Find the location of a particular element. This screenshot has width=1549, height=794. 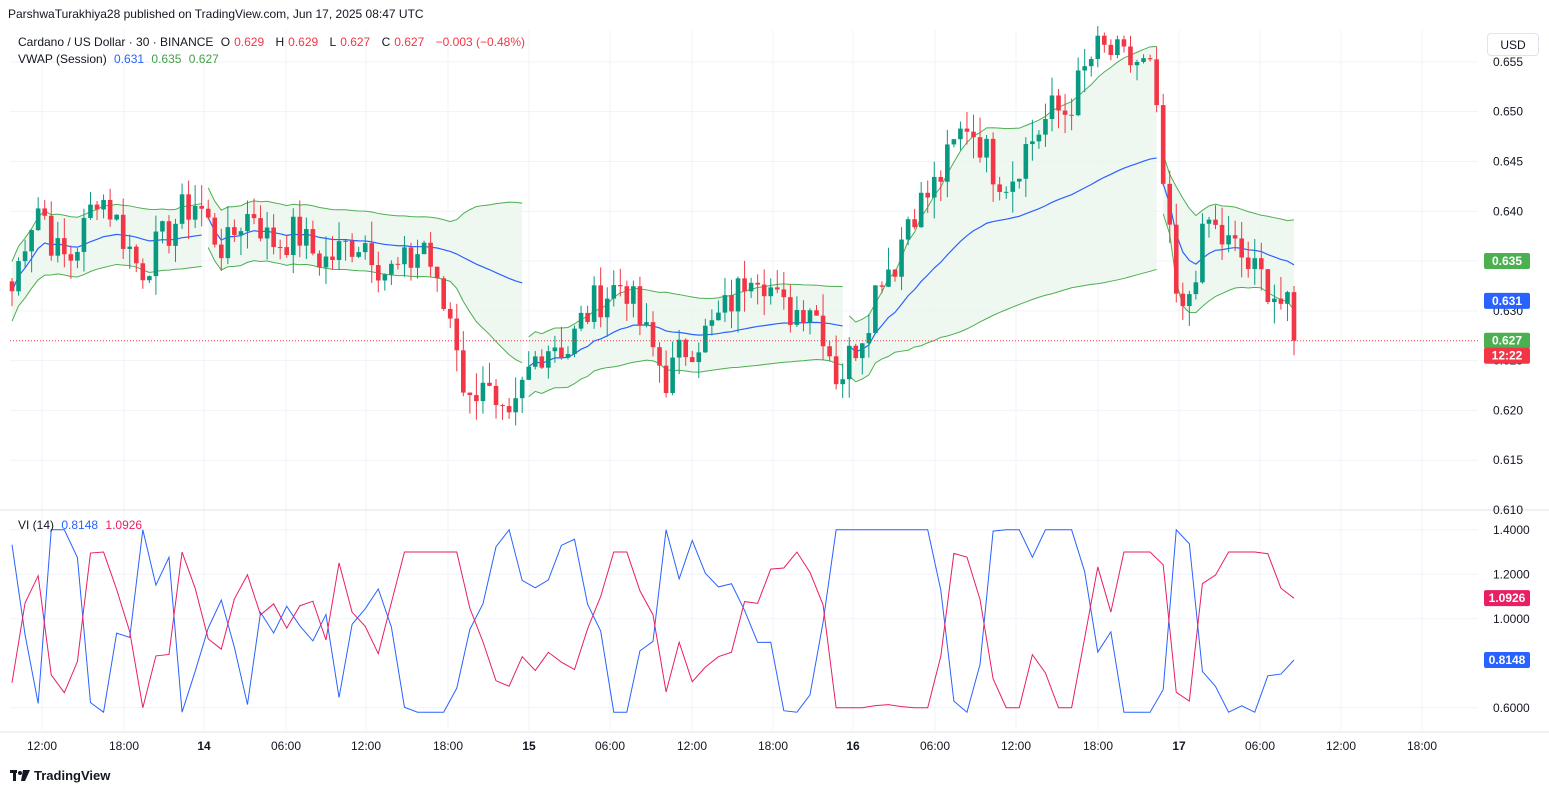

high-value: 0.629 is located at coordinates (303, 42).